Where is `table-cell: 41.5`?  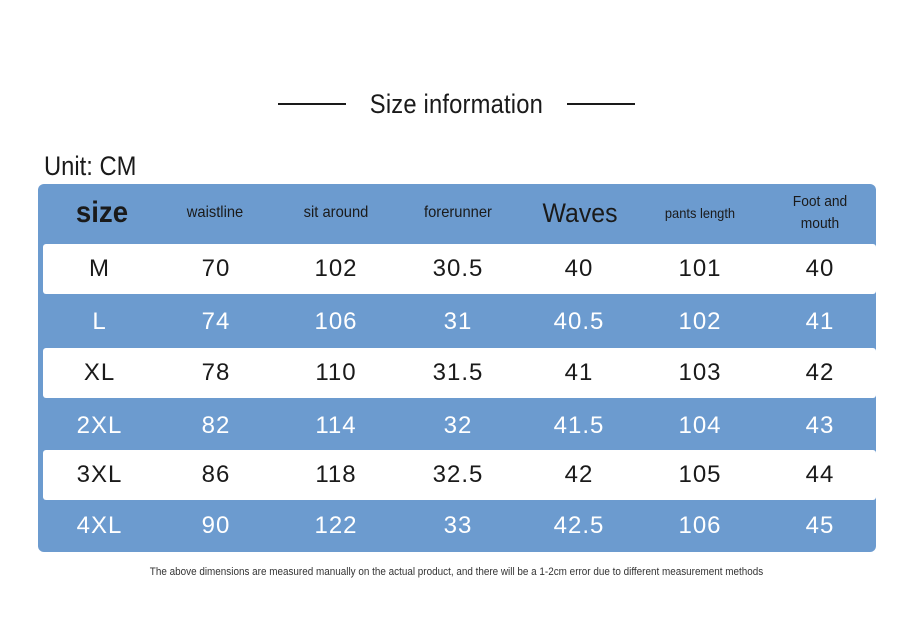
table-cell: 41.5 is located at coordinates (579, 425).